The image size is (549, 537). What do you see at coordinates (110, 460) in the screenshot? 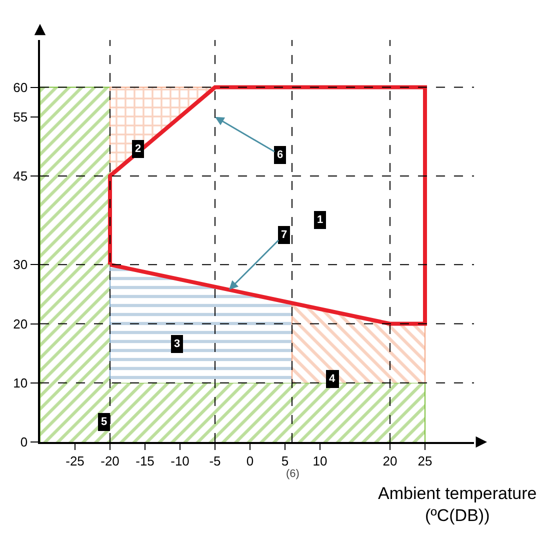
I see `x-tick-label: -20` at bounding box center [110, 460].